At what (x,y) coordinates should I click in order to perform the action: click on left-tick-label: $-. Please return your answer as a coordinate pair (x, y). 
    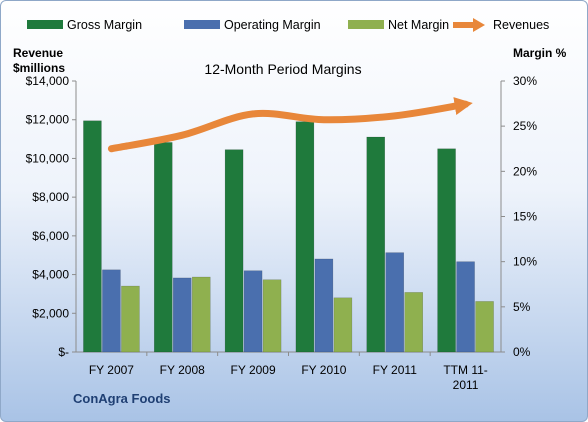
    Looking at the image, I should click on (63, 352).